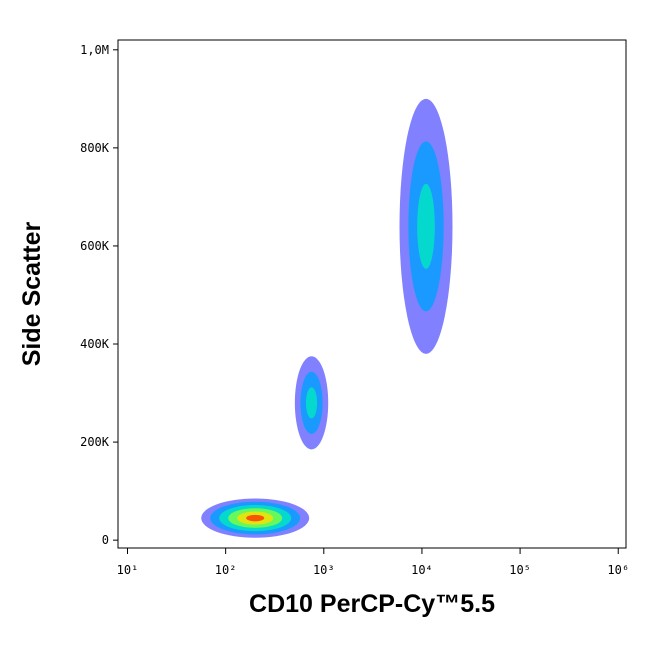 The height and width of the screenshot is (646, 652). Describe the element at coordinates (372, 604) in the screenshot. I see `x-axis-title: CD10 PerCP-Cy™5.5` at that location.